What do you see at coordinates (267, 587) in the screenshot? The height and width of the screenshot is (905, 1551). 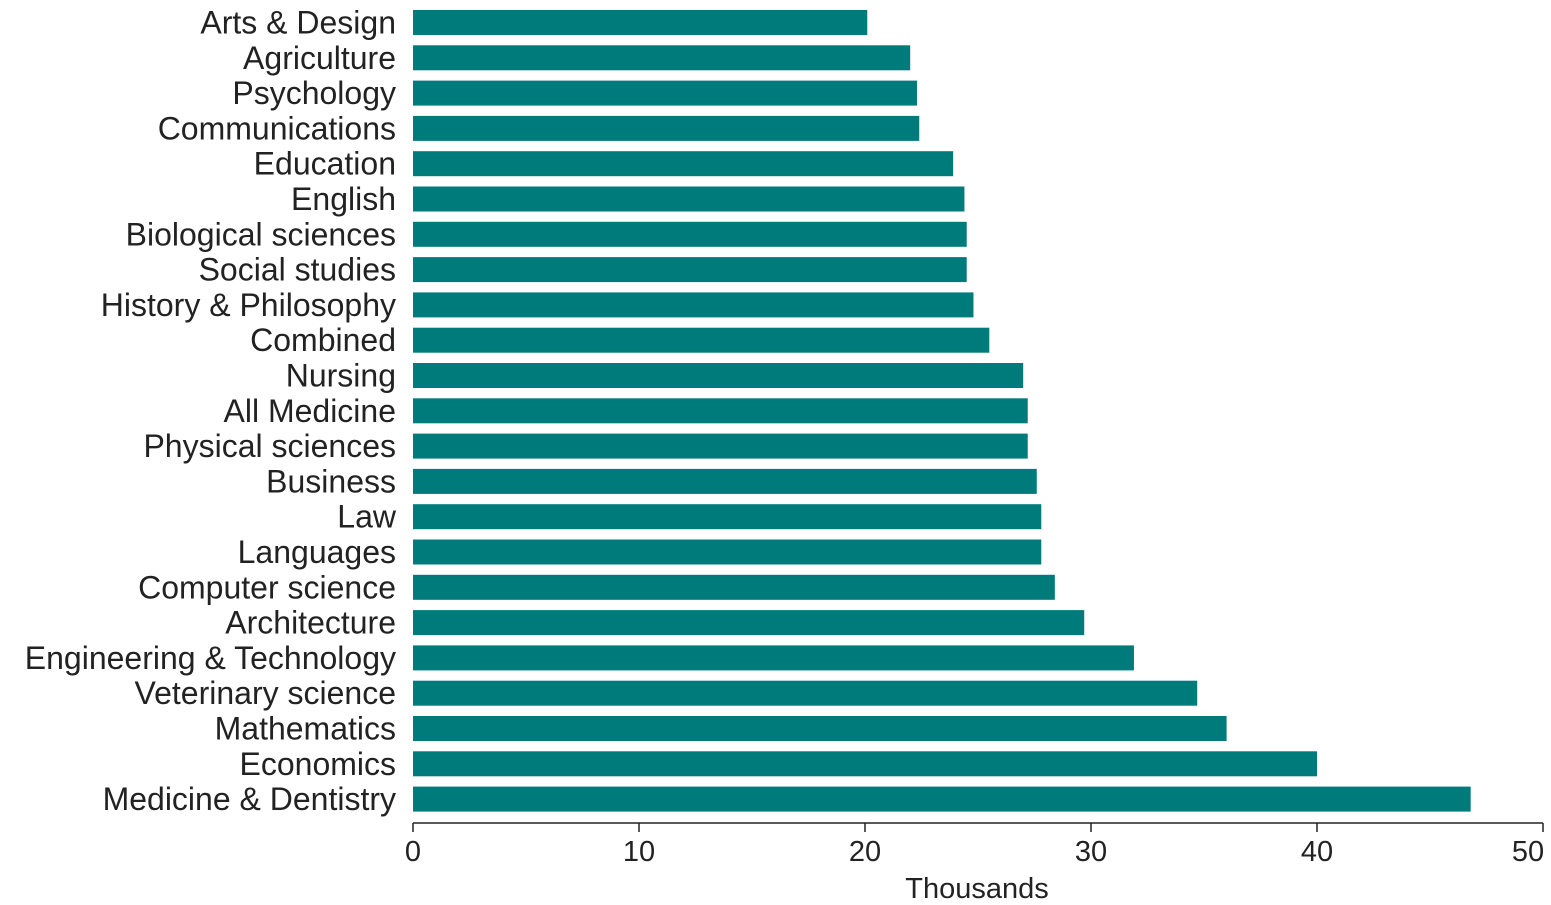 I see `category-label: Computer science` at bounding box center [267, 587].